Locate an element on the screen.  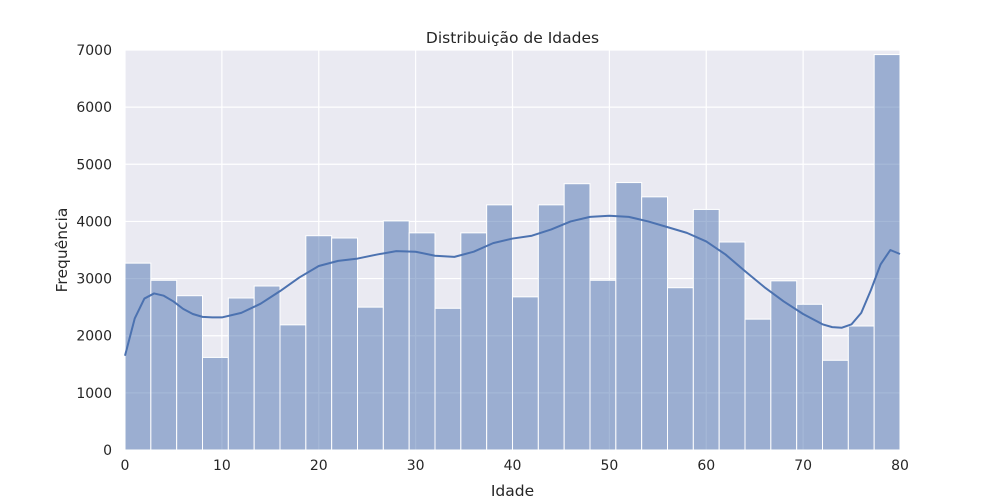
x-tick-label: 60 is located at coordinates (706, 466).